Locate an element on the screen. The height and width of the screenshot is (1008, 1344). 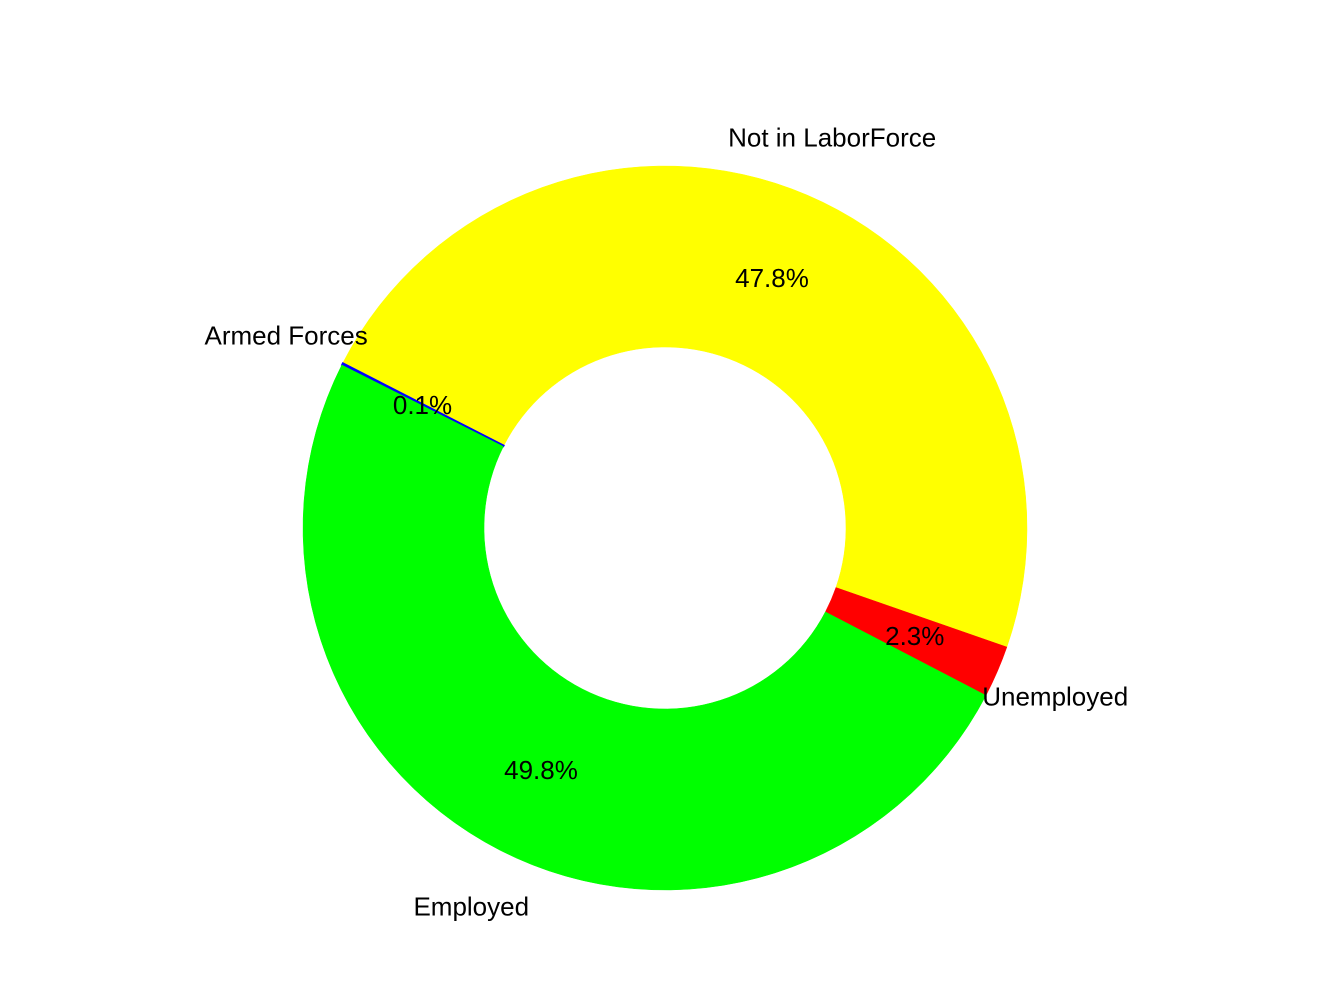
pct-label-armed-forces: 0.1% is located at coordinates (422, 405).